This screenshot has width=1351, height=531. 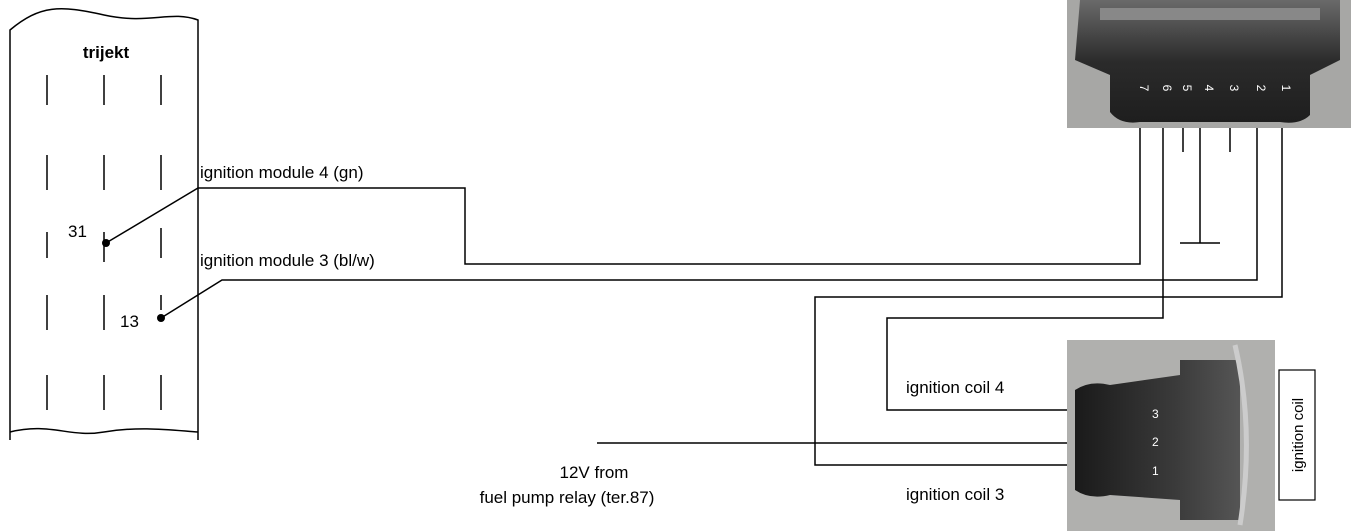 I want to click on coil-pin: 2, so click(x=1155, y=442).